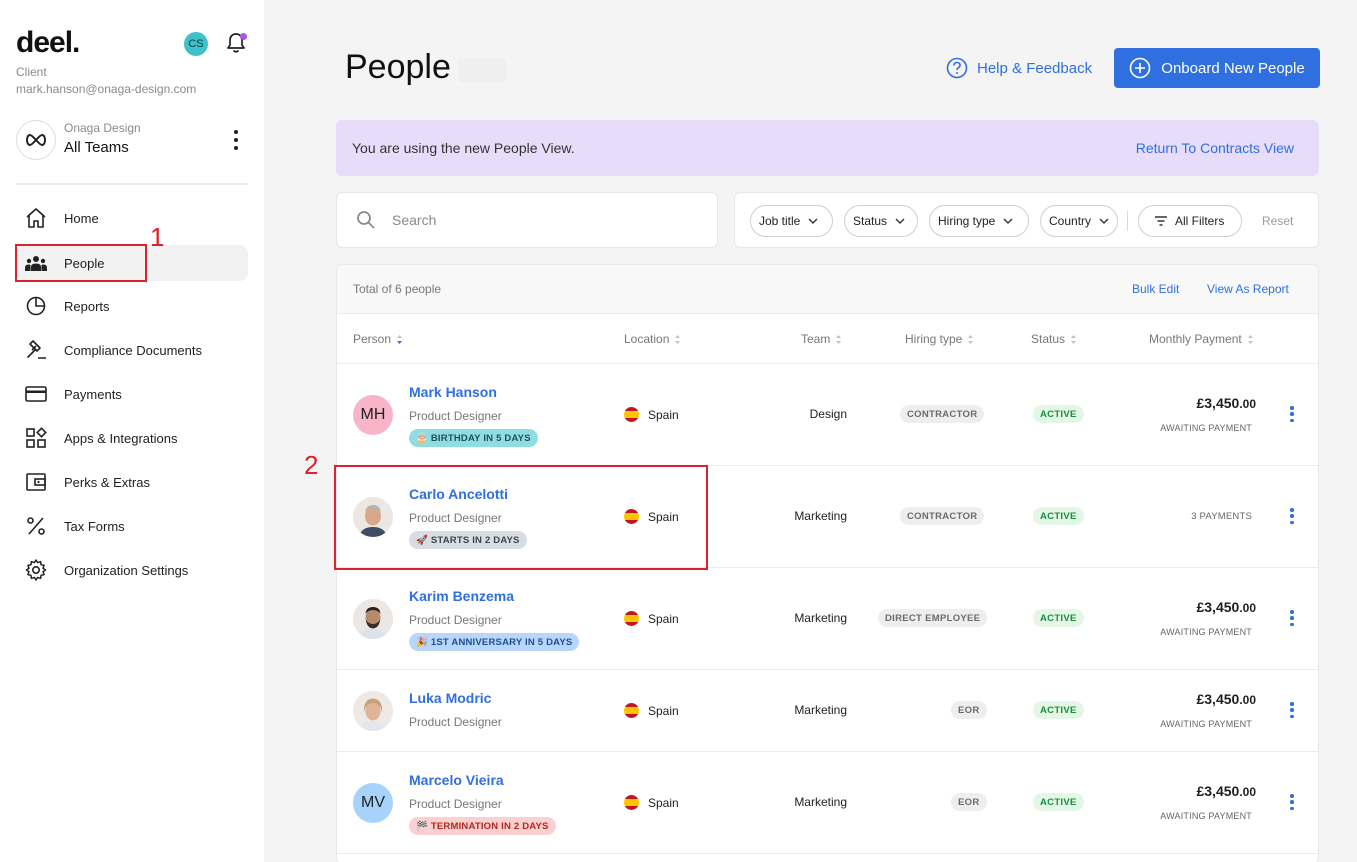  I want to click on apps-icon, so click(36, 438).